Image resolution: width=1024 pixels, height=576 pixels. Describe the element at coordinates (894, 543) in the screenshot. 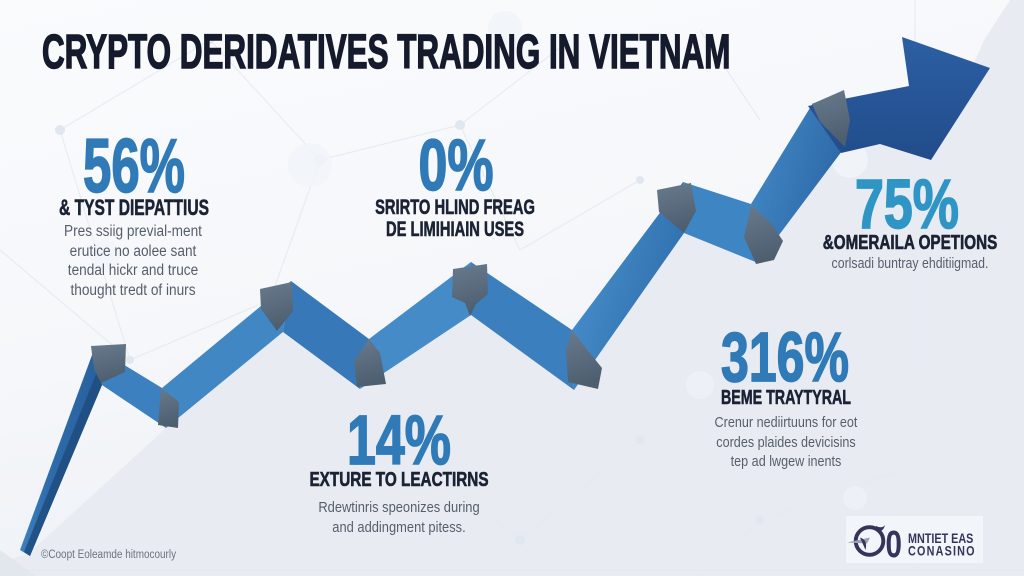

I see `svg-text: 0` at that location.